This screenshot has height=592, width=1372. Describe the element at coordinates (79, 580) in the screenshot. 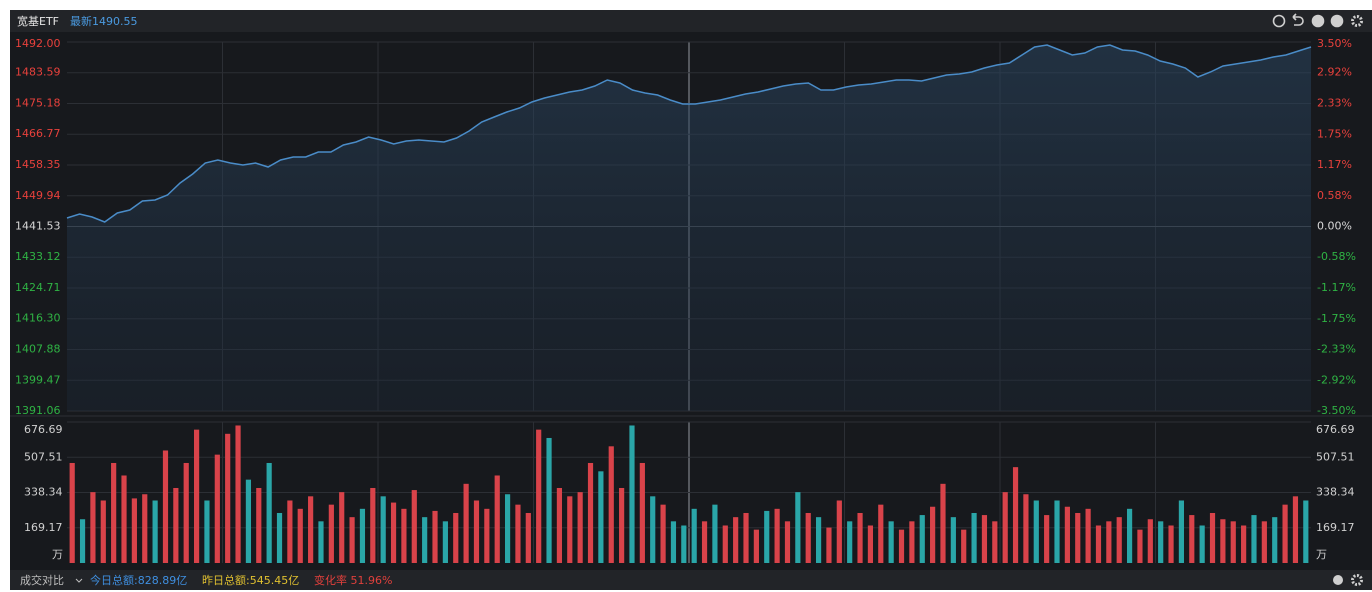

I see `dropdown-arrow` at that location.